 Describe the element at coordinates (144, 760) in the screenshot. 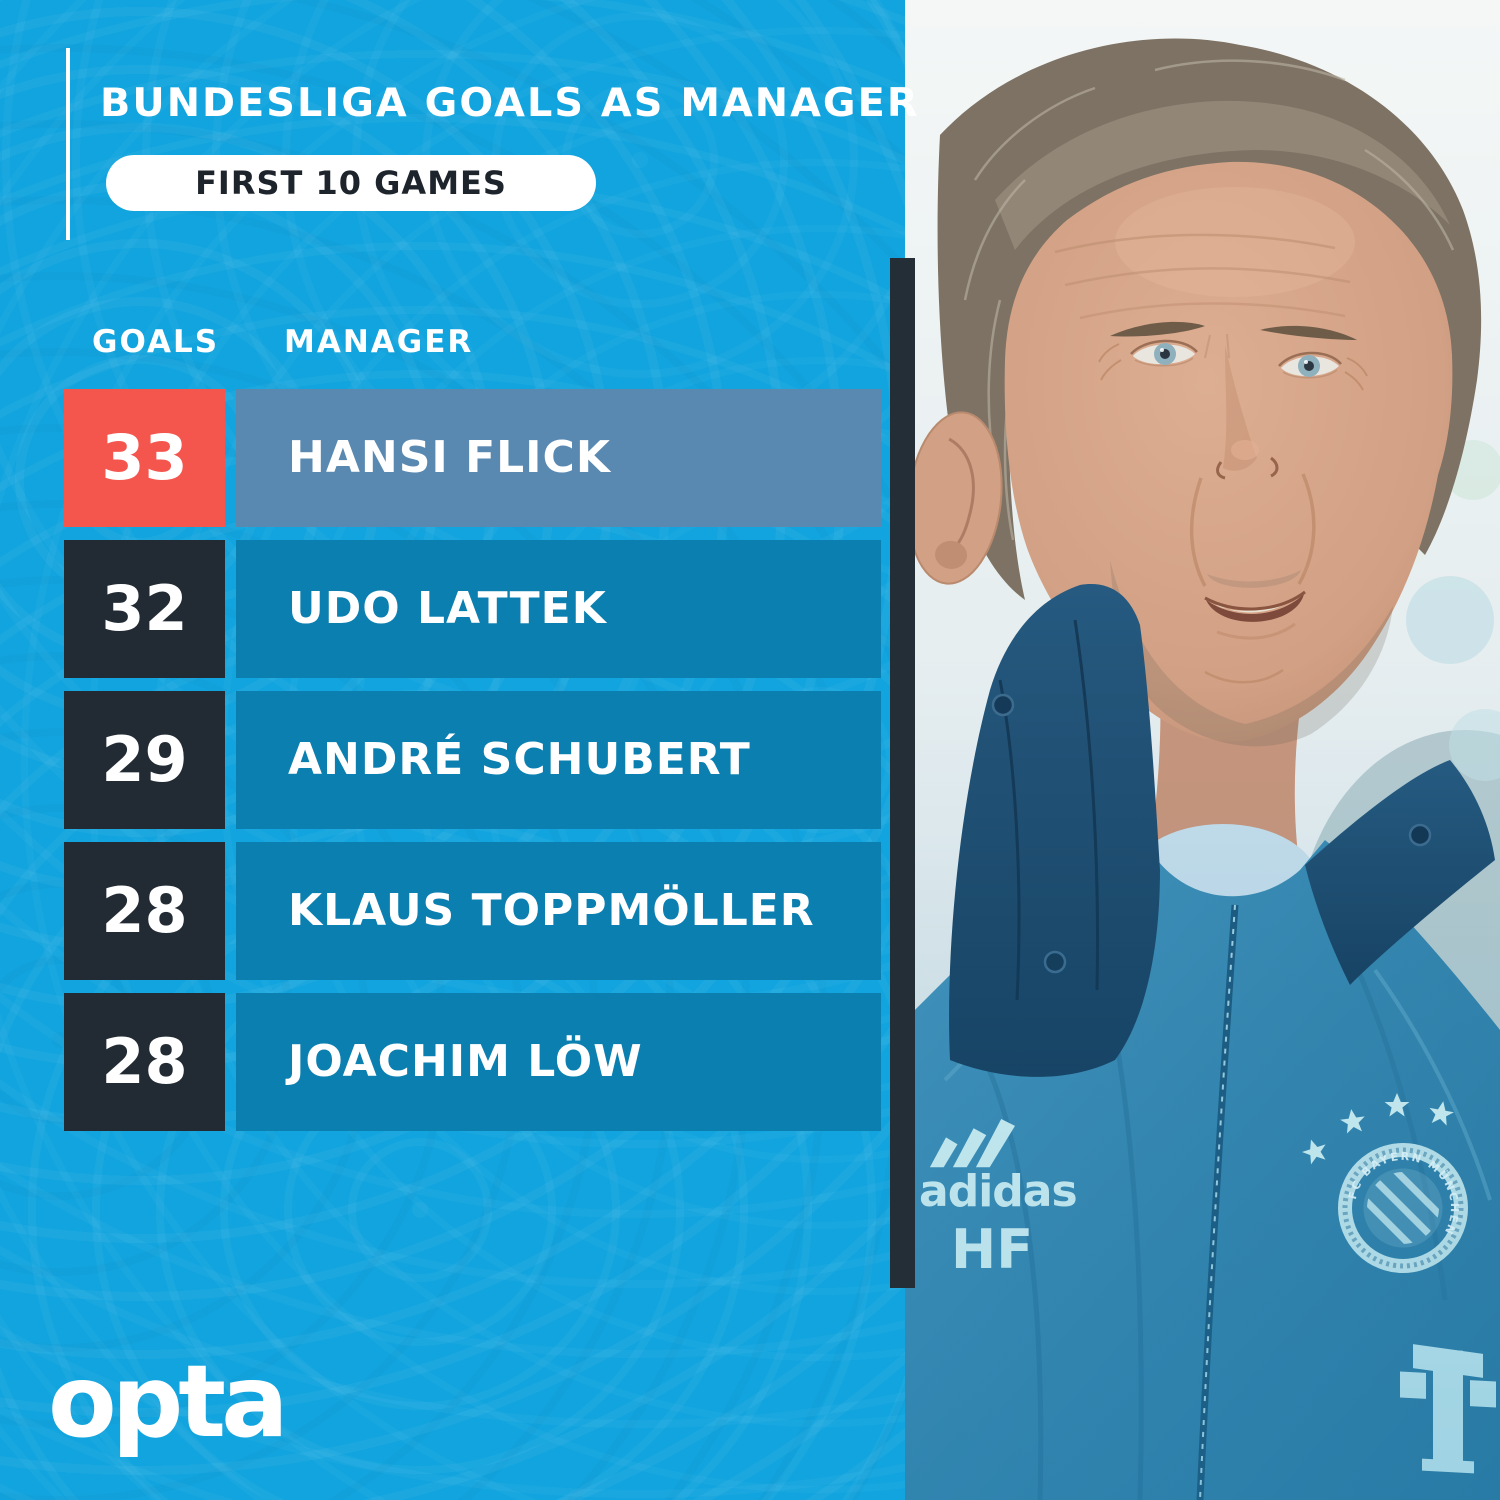

I see `goals-value: 29` at that location.